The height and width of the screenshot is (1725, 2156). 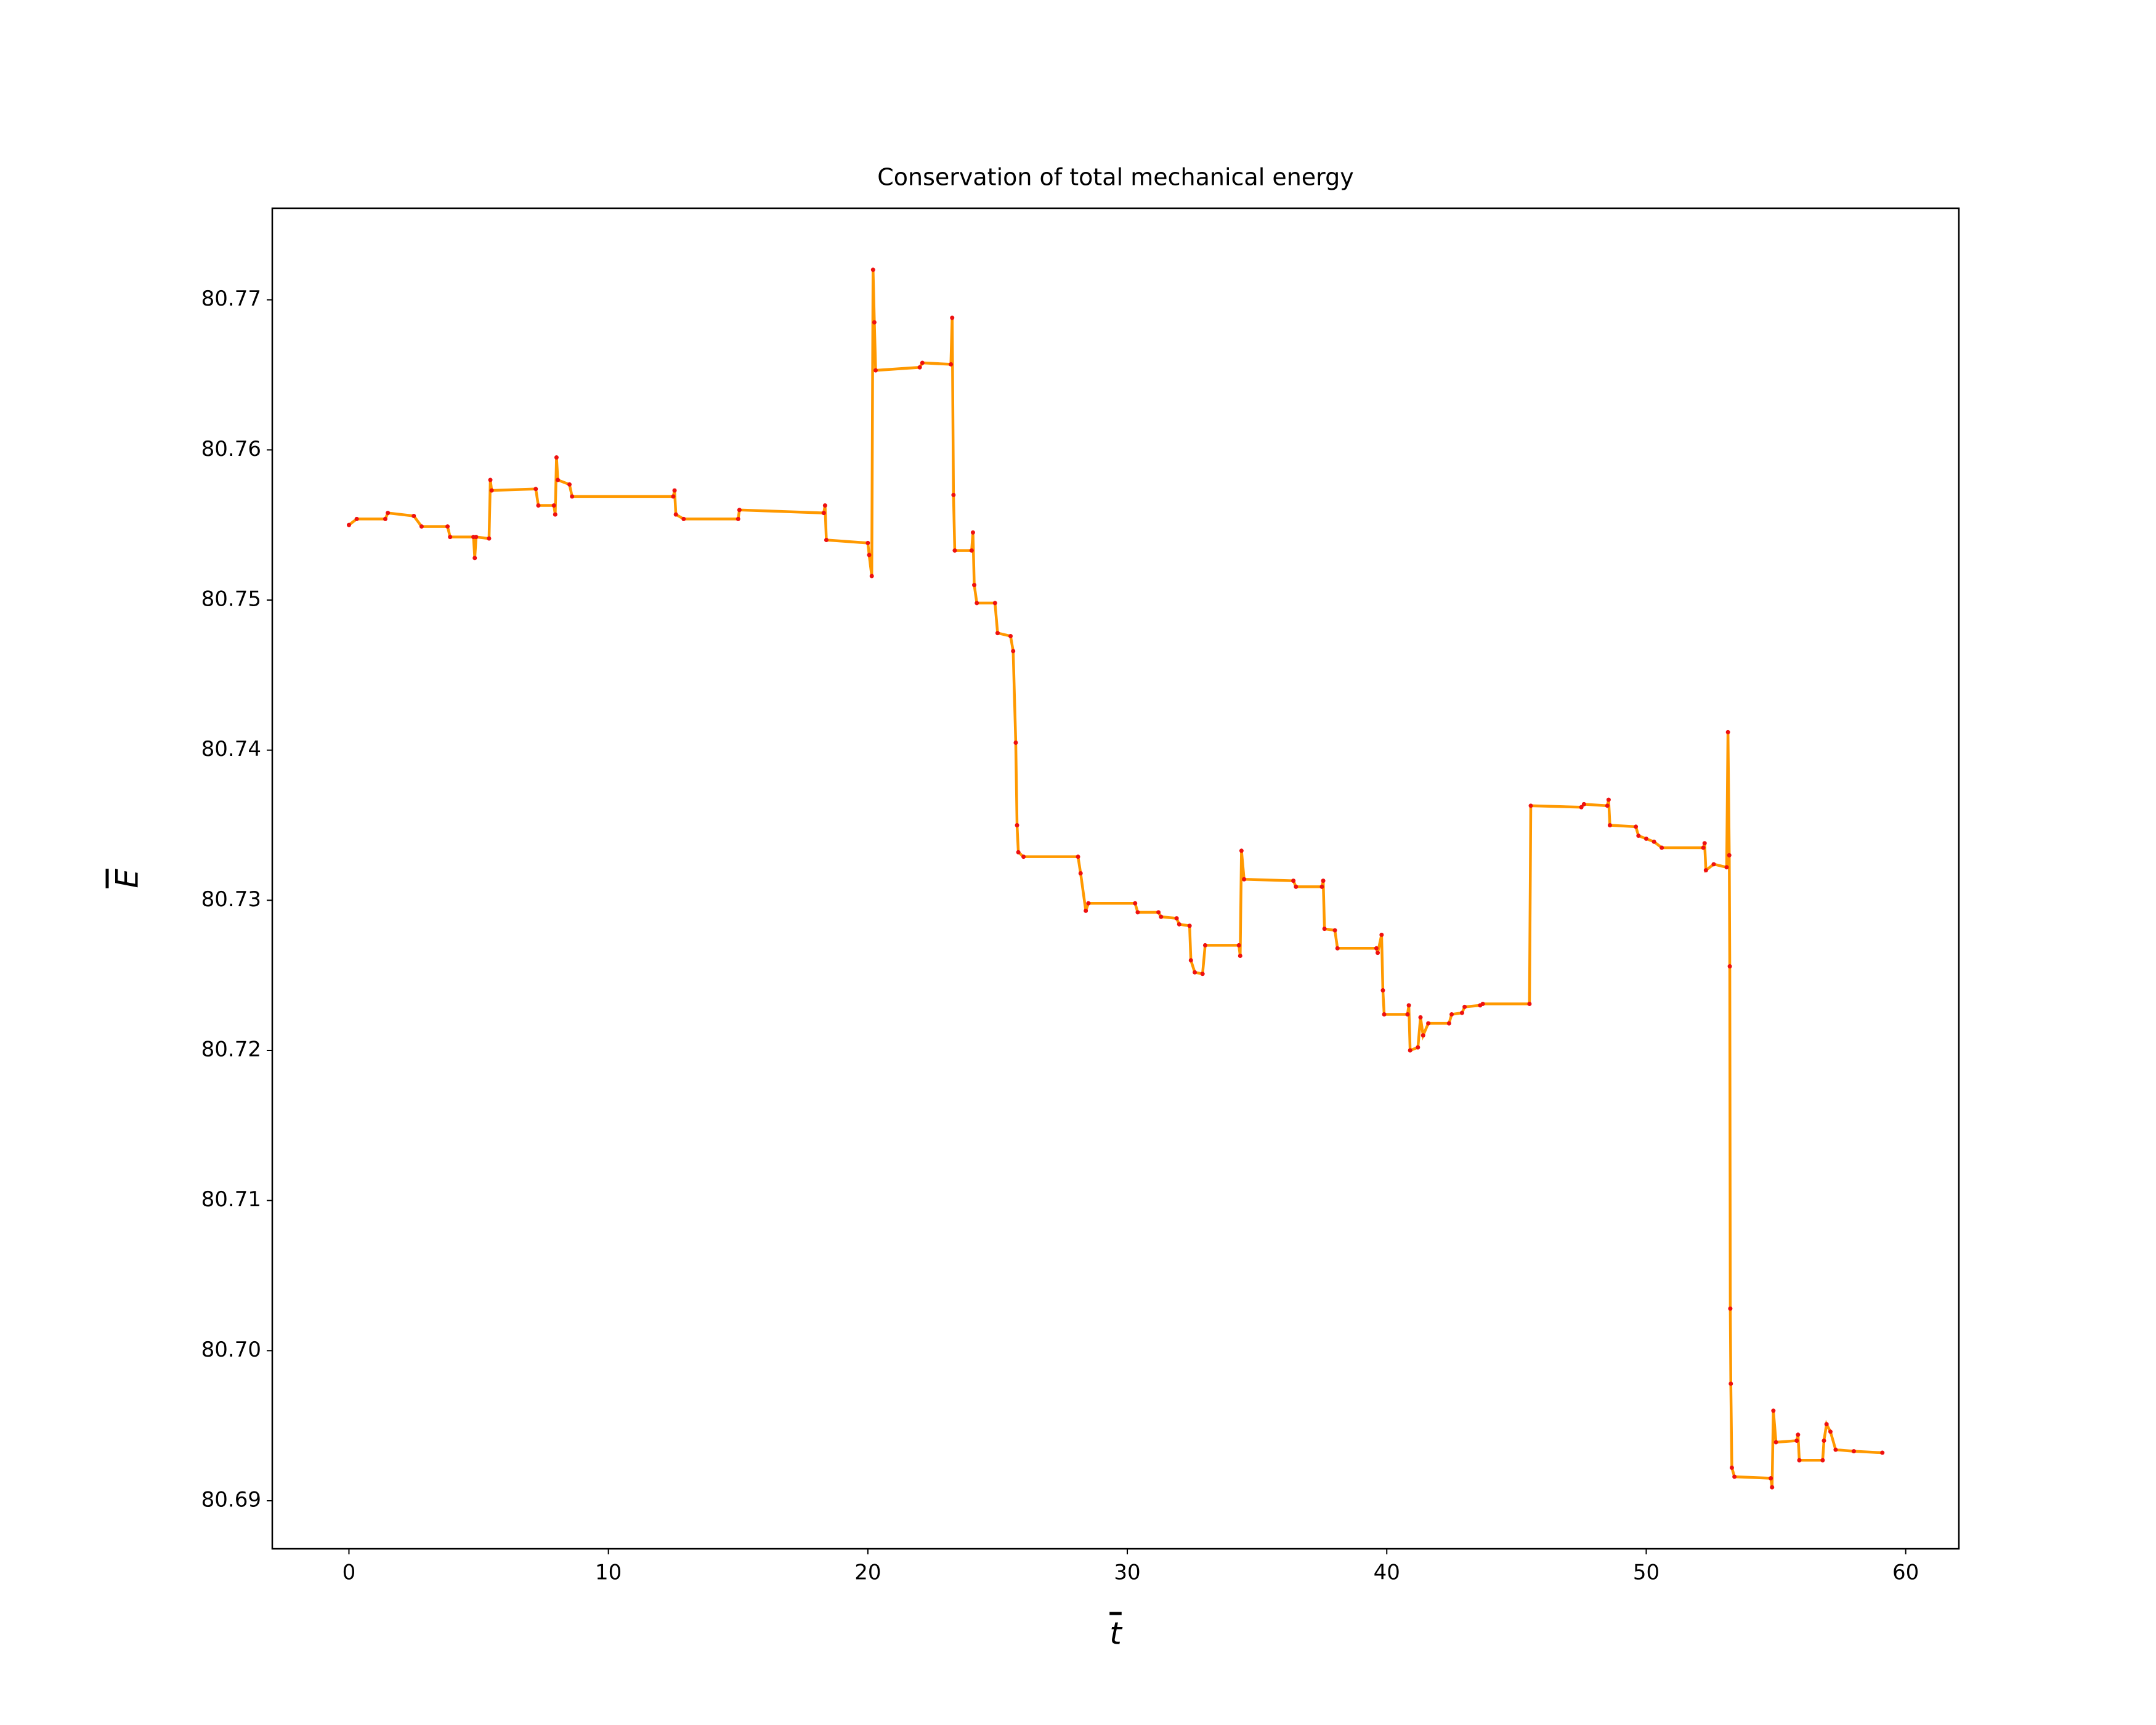 I want to click on y-axis-label: E, so click(x=127, y=879).